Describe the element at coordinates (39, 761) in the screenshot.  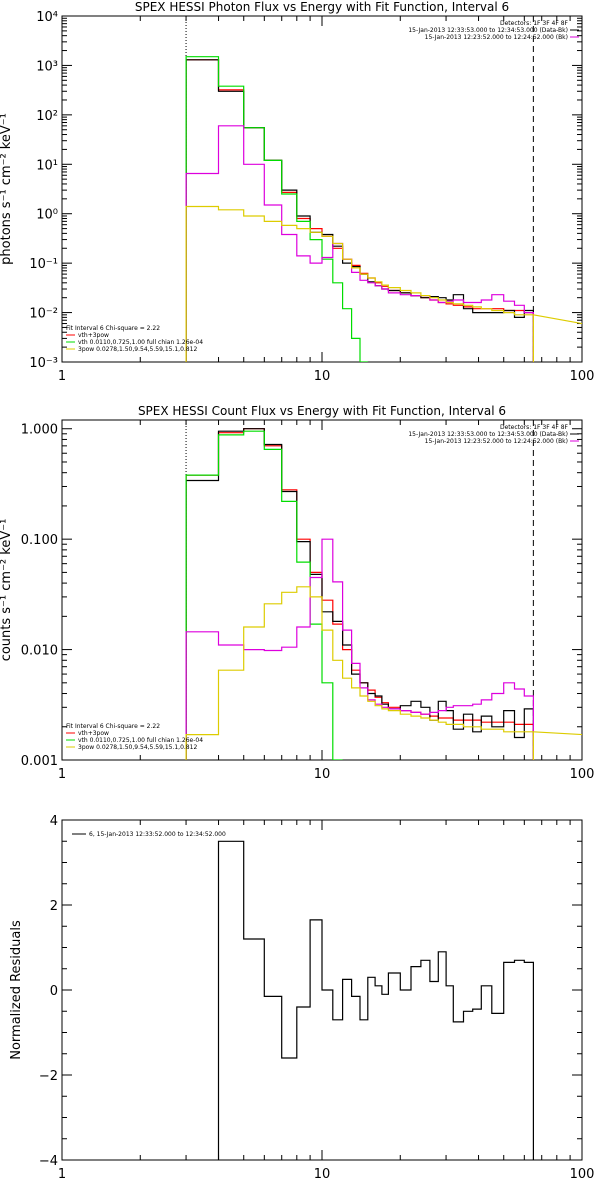
I see `panel-1-y-tick-label: 0.001` at that location.